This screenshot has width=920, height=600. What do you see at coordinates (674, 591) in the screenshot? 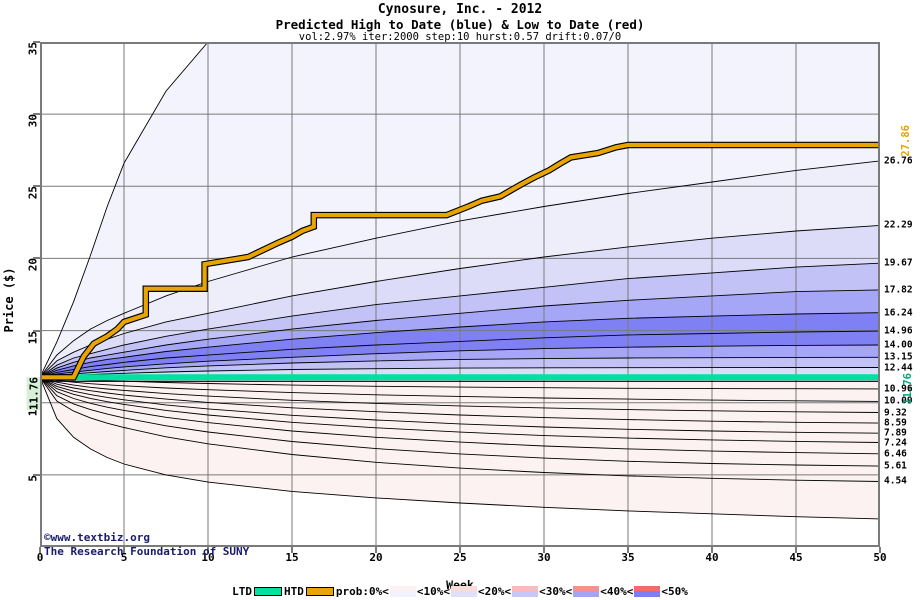
I see `legend-band-label-5: <50%` at bounding box center [674, 591].